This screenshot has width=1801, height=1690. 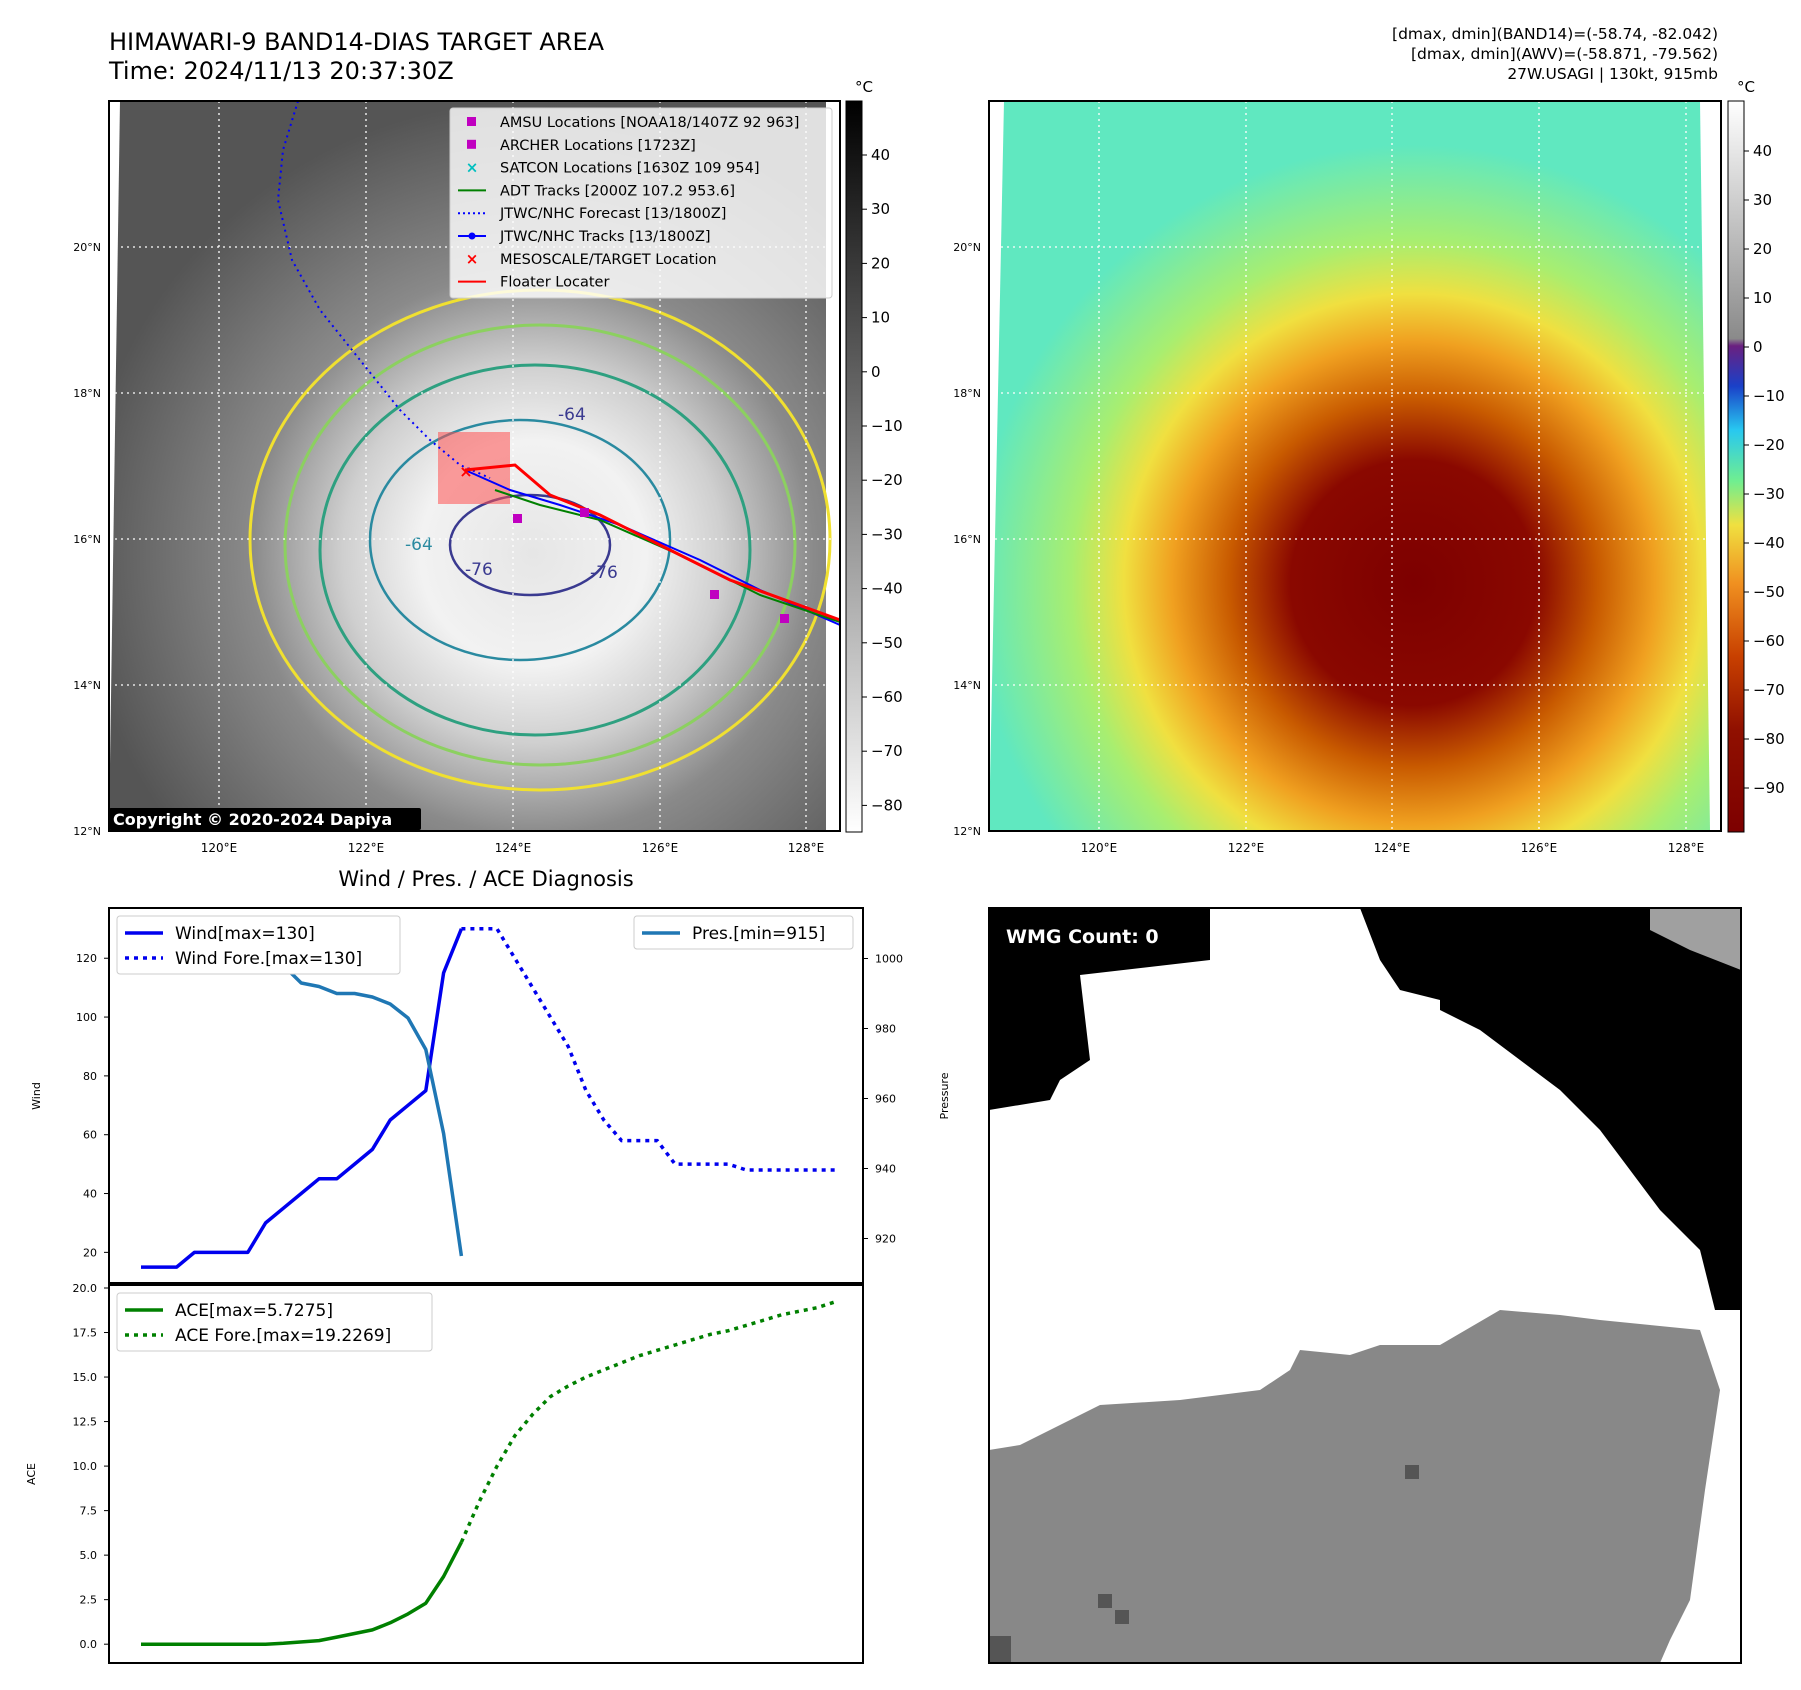 What do you see at coordinates (283, 1336) in the screenshot?
I see `legend-label: ACE Fore.[max=19.2269]` at bounding box center [283, 1336].